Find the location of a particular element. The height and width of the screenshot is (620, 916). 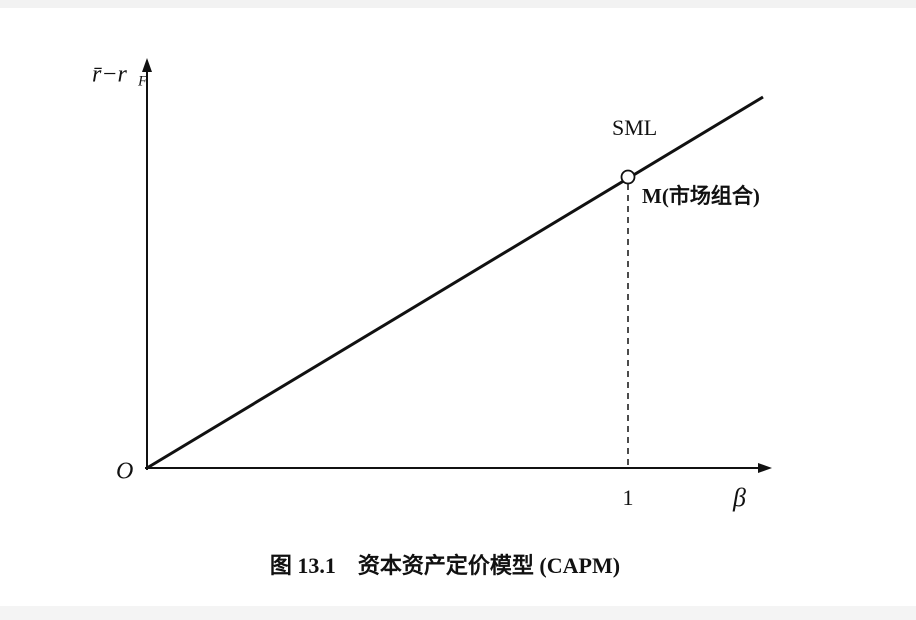

point-label: M(市场组合) is located at coordinates (701, 196).